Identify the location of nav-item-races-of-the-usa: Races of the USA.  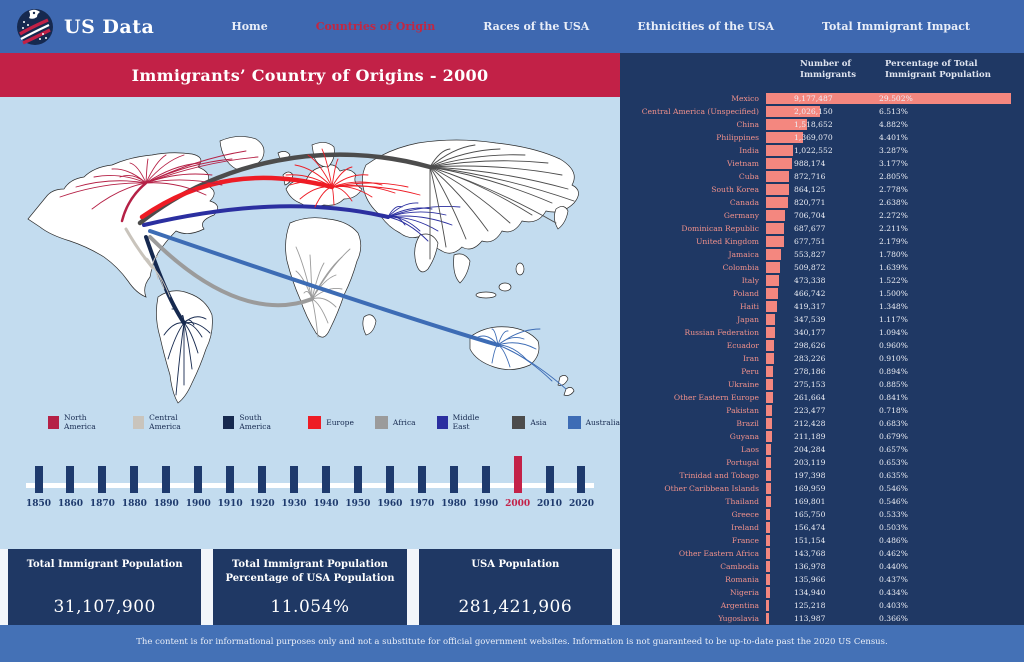
(536, 26).